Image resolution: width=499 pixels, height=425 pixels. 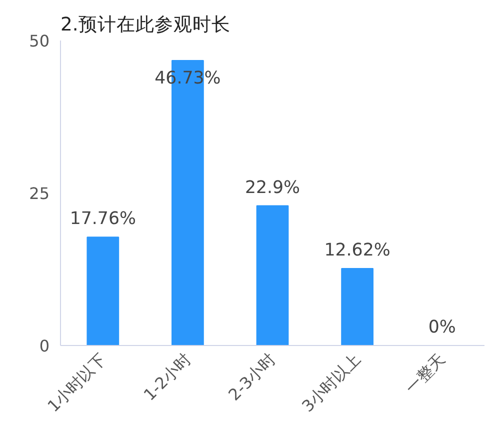 What do you see at coordinates (167, 377) in the screenshot?
I see `x-tick-label: 1-2小时` at bounding box center [167, 377].